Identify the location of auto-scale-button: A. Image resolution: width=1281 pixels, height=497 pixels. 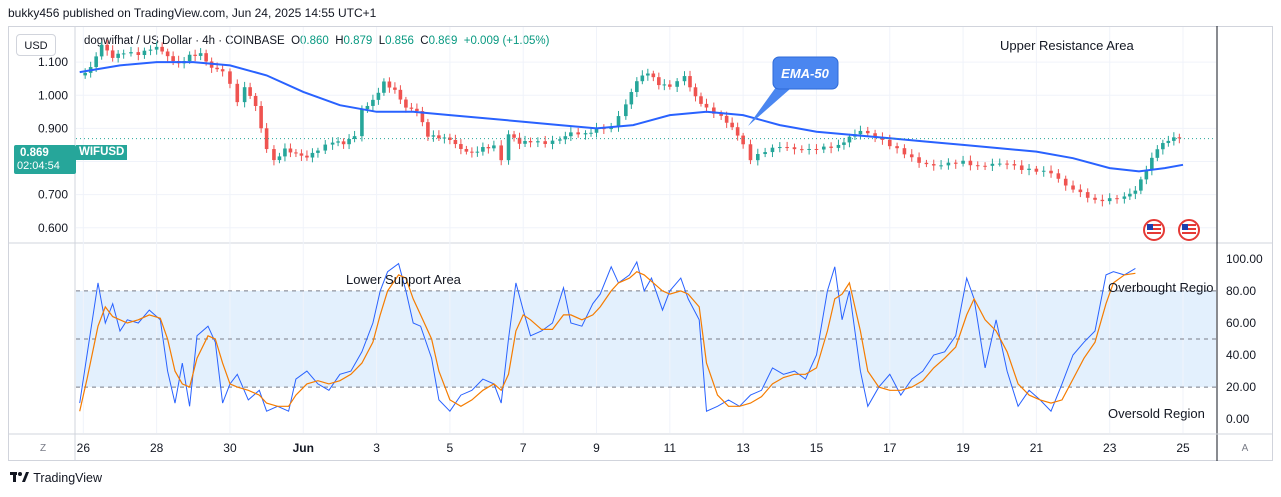
(1245, 448).